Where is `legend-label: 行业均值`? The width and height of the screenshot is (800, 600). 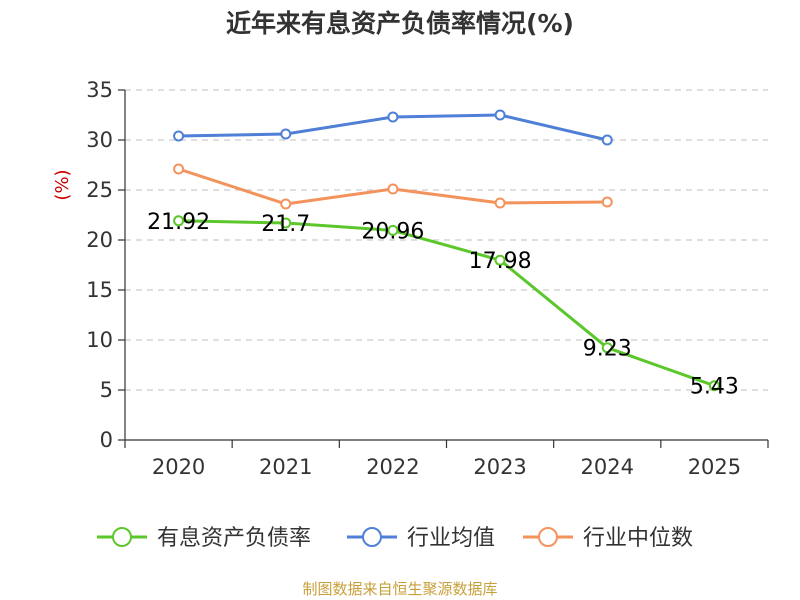 legend-label: 行业均值 is located at coordinates (451, 538).